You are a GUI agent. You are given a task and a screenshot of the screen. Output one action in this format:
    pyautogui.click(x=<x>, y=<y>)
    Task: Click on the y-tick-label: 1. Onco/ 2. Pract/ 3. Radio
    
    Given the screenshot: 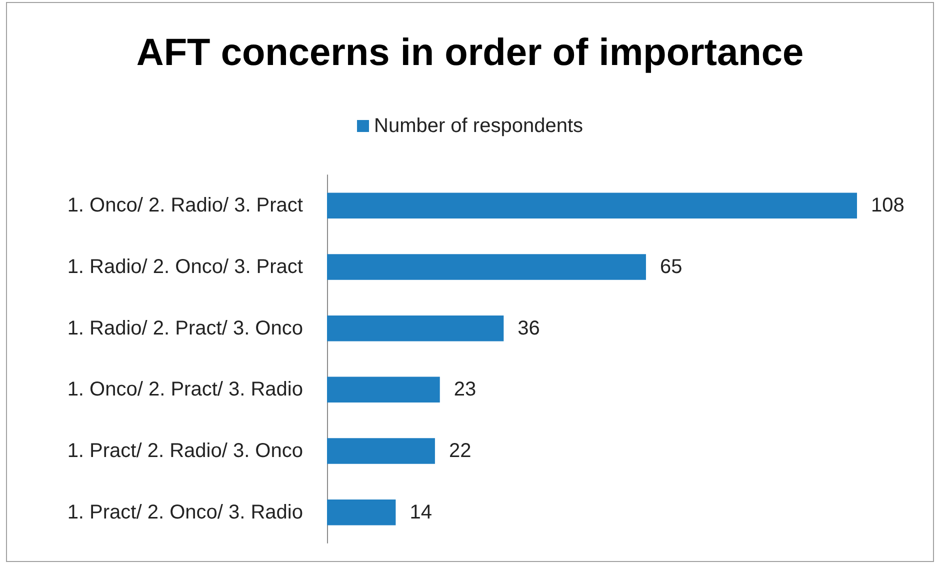 What is the action you would take?
    pyautogui.click(x=185, y=389)
    